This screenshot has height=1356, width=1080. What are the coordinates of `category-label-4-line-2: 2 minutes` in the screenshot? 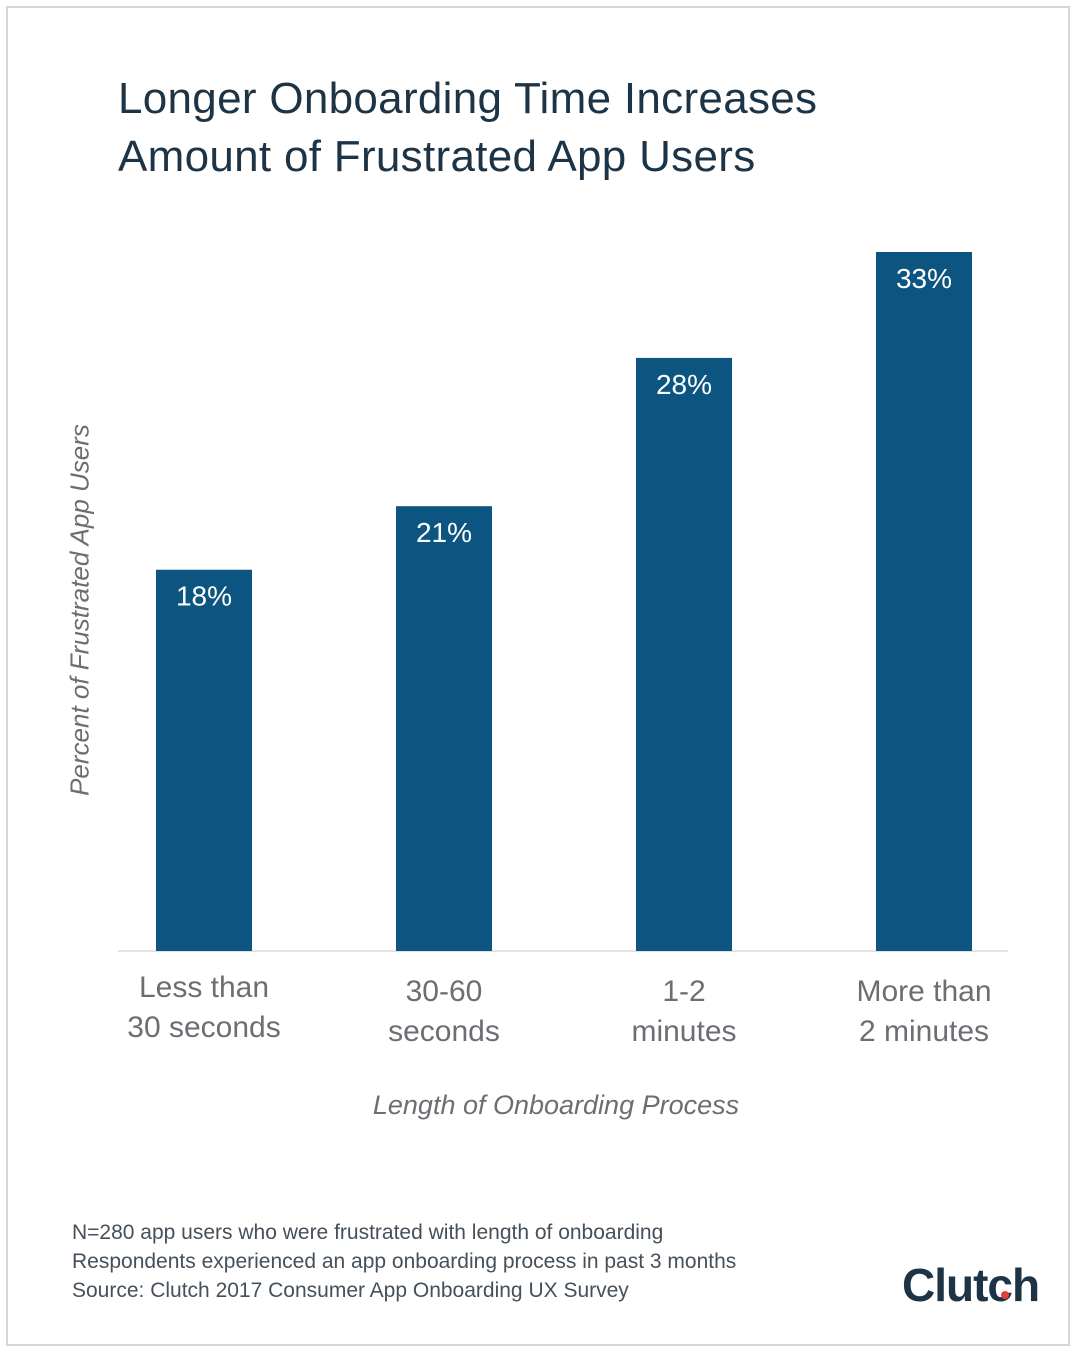 It's located at (924, 1031).